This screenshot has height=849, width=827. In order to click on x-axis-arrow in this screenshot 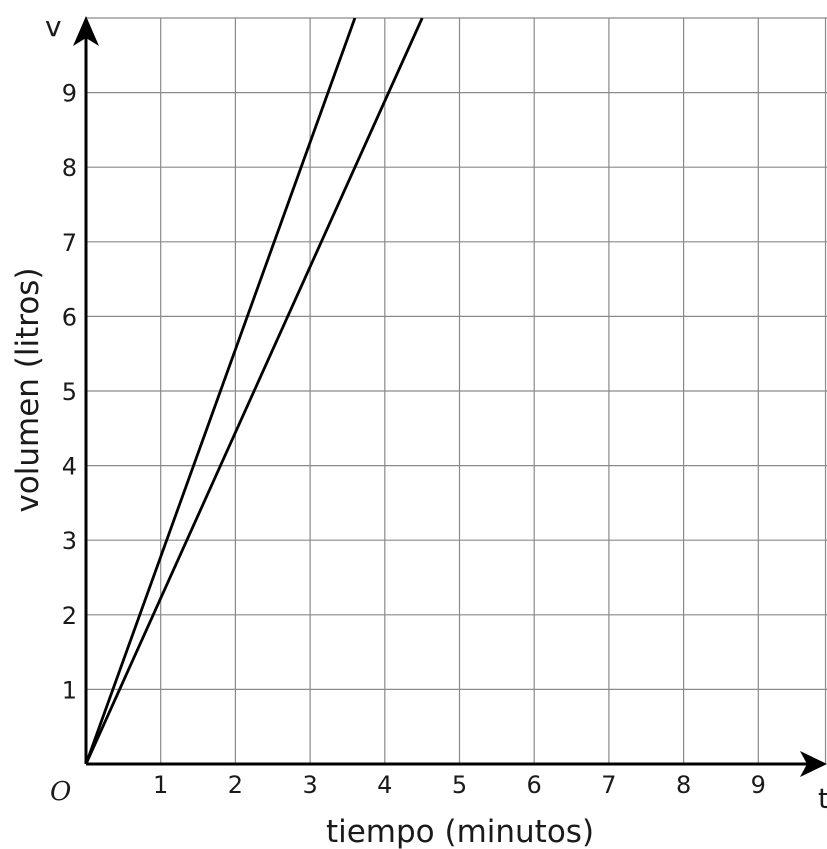, I will do `click(813, 764)`.